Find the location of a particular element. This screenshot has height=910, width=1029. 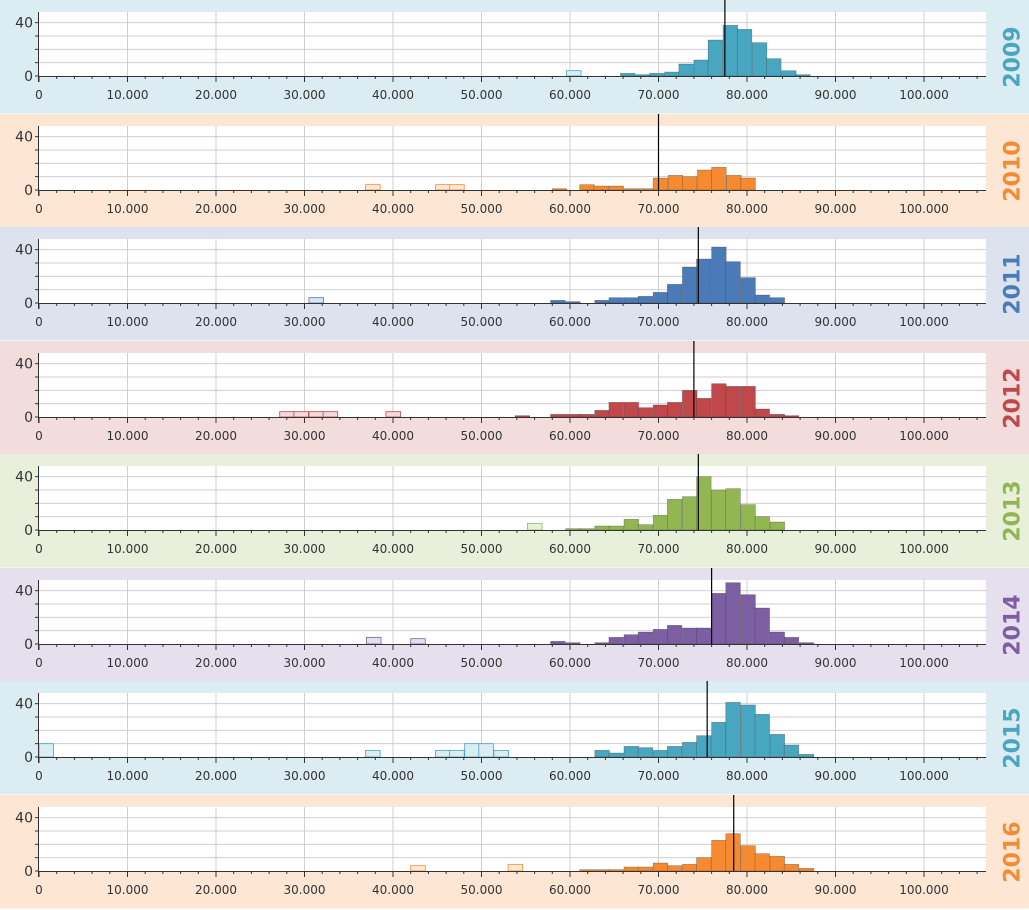

year-label: 2014 is located at coordinates (1013, 624).